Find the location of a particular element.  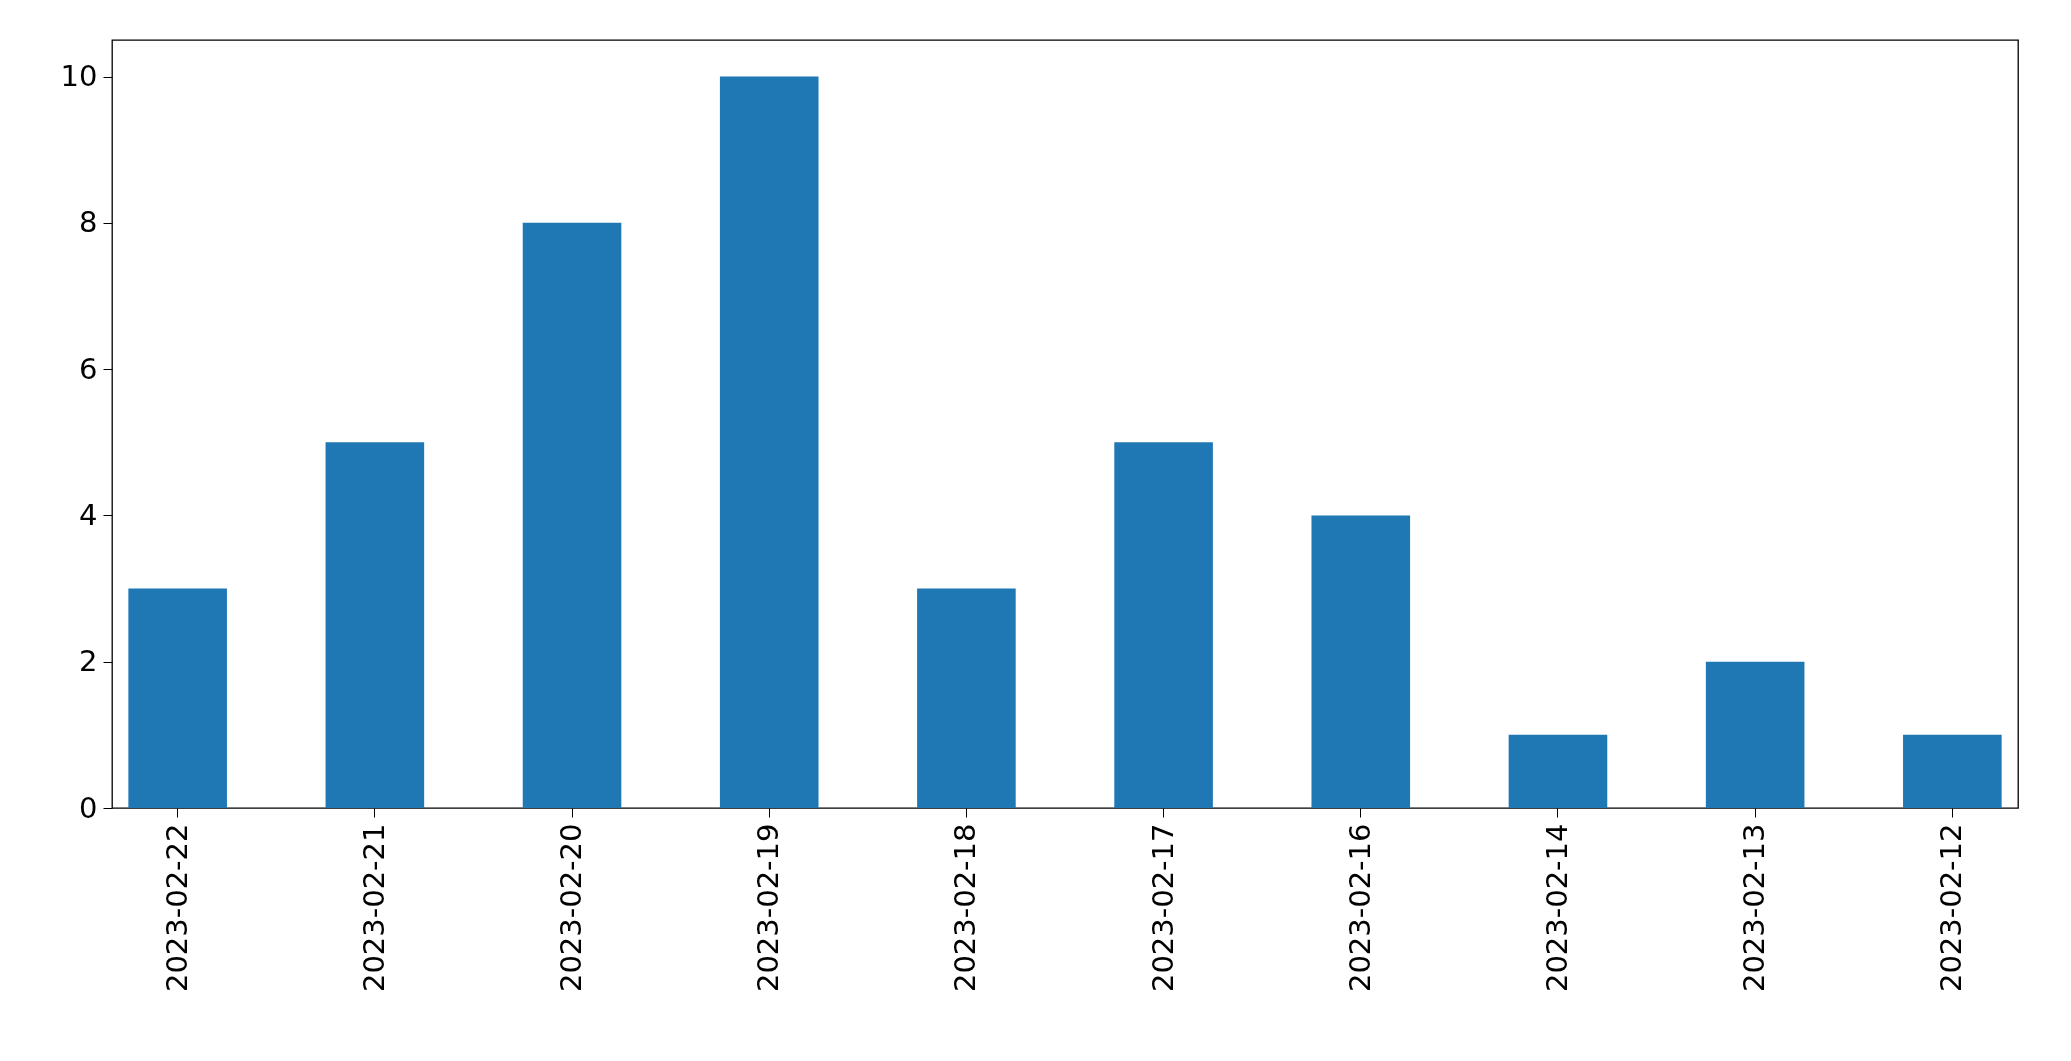

x-tick-label: 2023-02-21 is located at coordinates (373, 908).